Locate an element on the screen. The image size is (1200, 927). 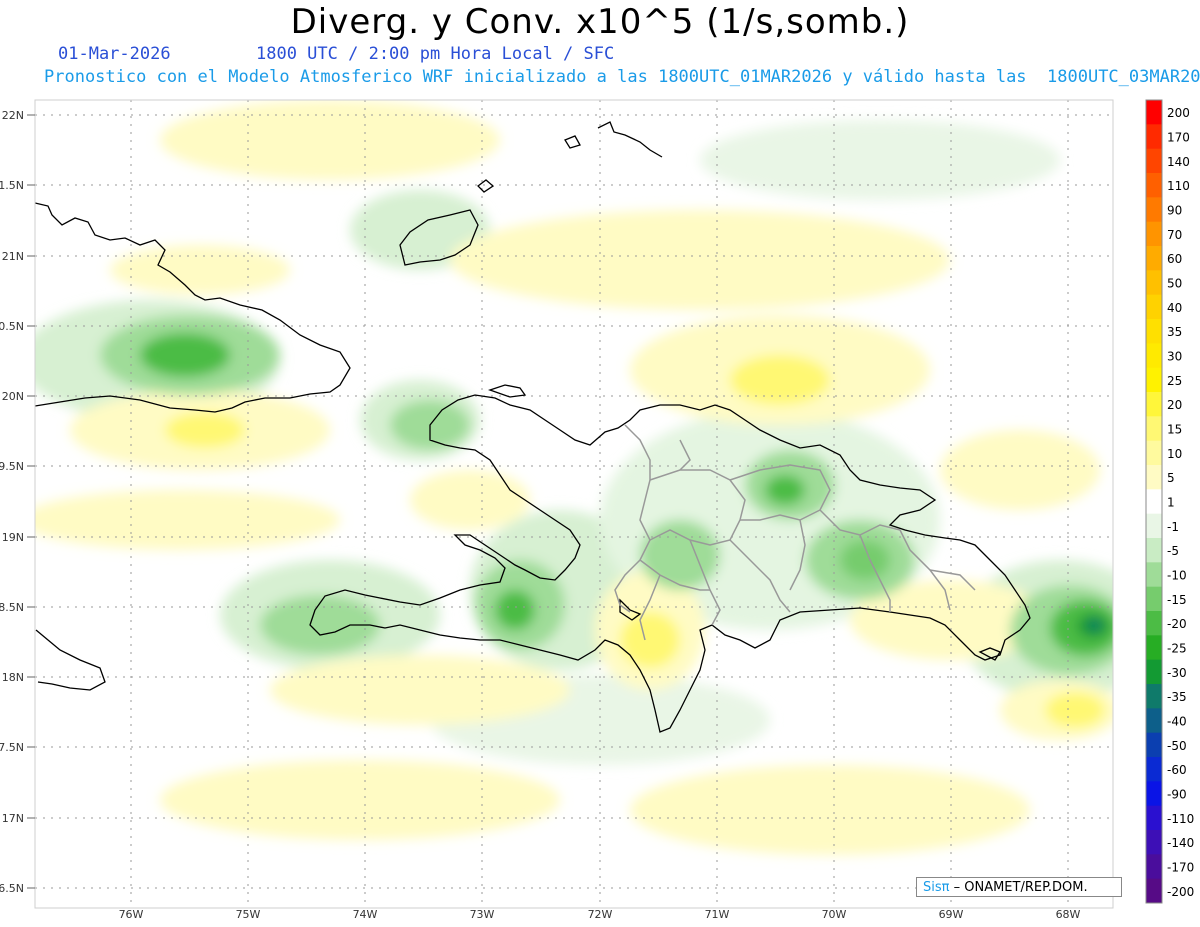
colorbar-label: 35 is located at coordinates (1174, 332).